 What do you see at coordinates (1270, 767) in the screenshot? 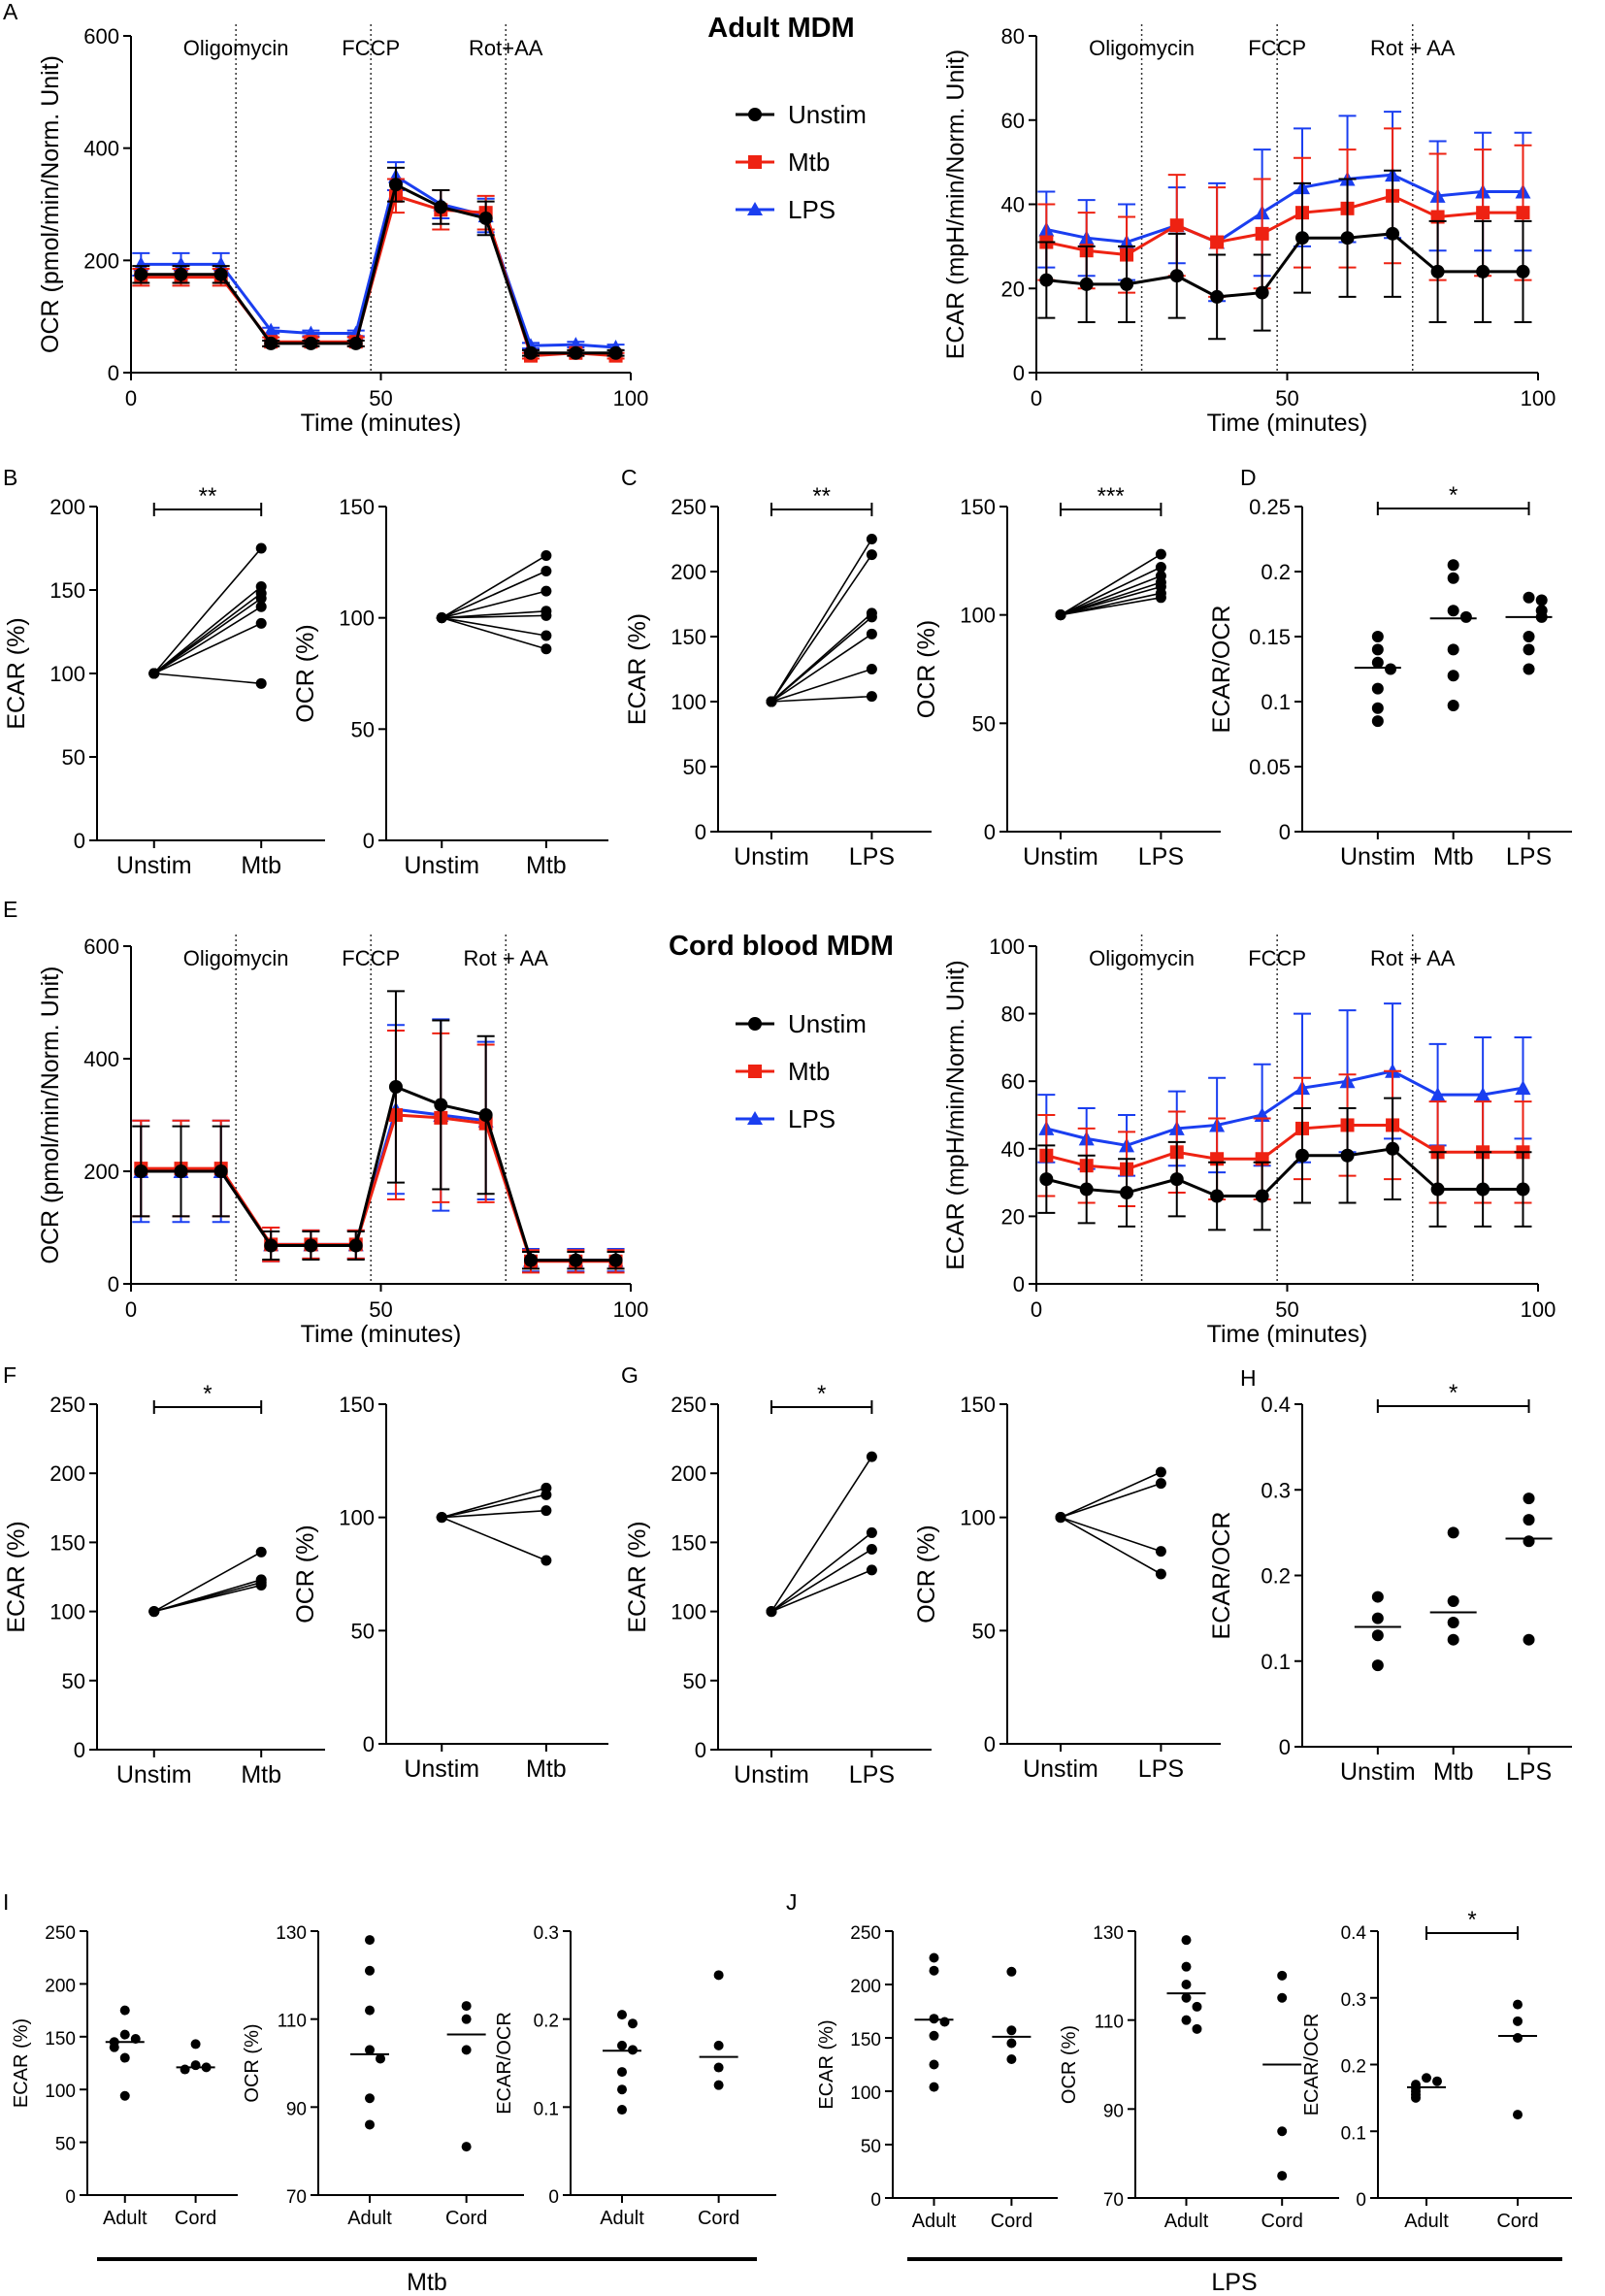
I see `y-tick-label: 0.05` at bounding box center [1270, 767].